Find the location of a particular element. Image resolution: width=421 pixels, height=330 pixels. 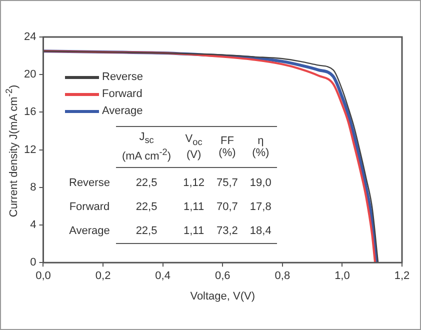

annotation: Forward is located at coordinates (89, 207).